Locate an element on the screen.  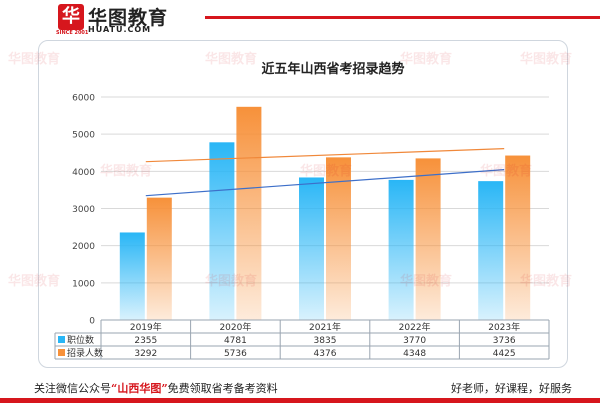
logo-since: SINCE 2001 is located at coordinates (72, 33).